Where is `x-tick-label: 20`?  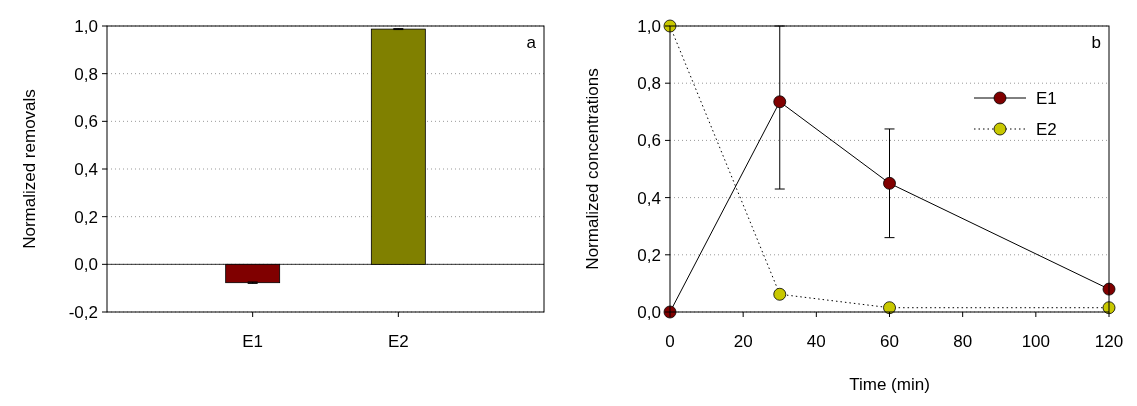
x-tick-label: 20 is located at coordinates (743, 341).